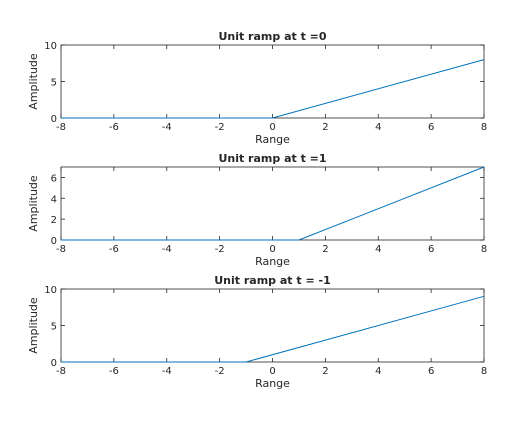 The width and height of the screenshot is (515, 427). I want to click on chart-title: Unit ramp at t =0, so click(272, 36).